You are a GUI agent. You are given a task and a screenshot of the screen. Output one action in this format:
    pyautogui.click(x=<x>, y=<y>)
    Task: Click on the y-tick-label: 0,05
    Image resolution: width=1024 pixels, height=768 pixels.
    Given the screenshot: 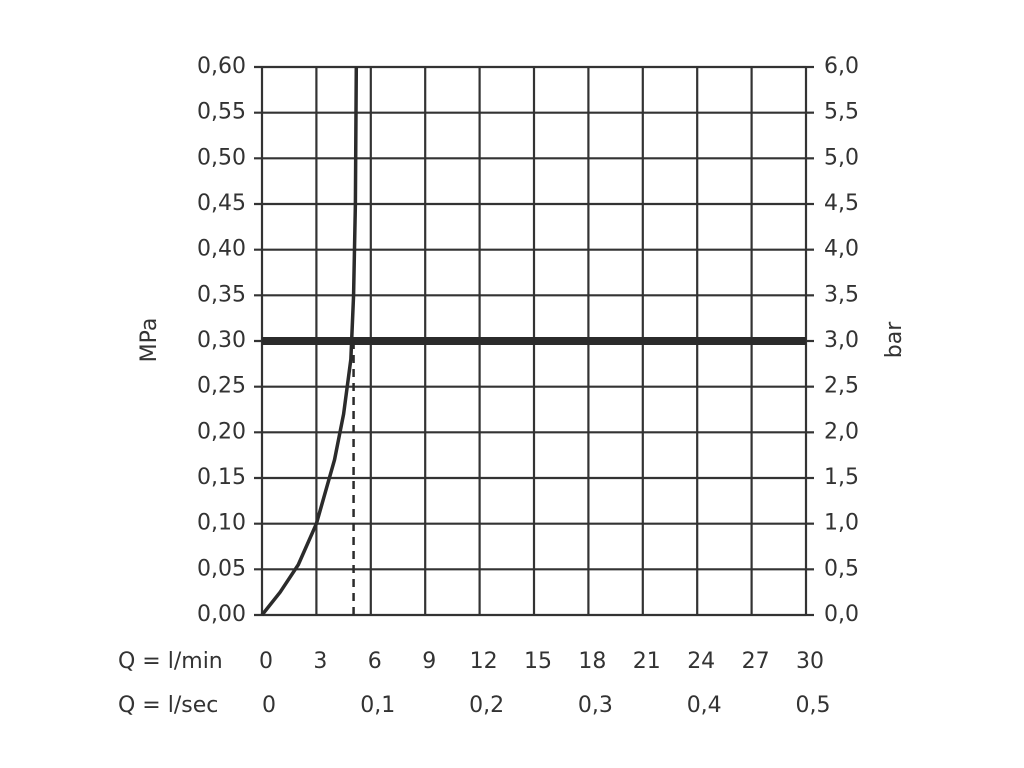 What is the action you would take?
    pyautogui.click(x=221, y=568)
    